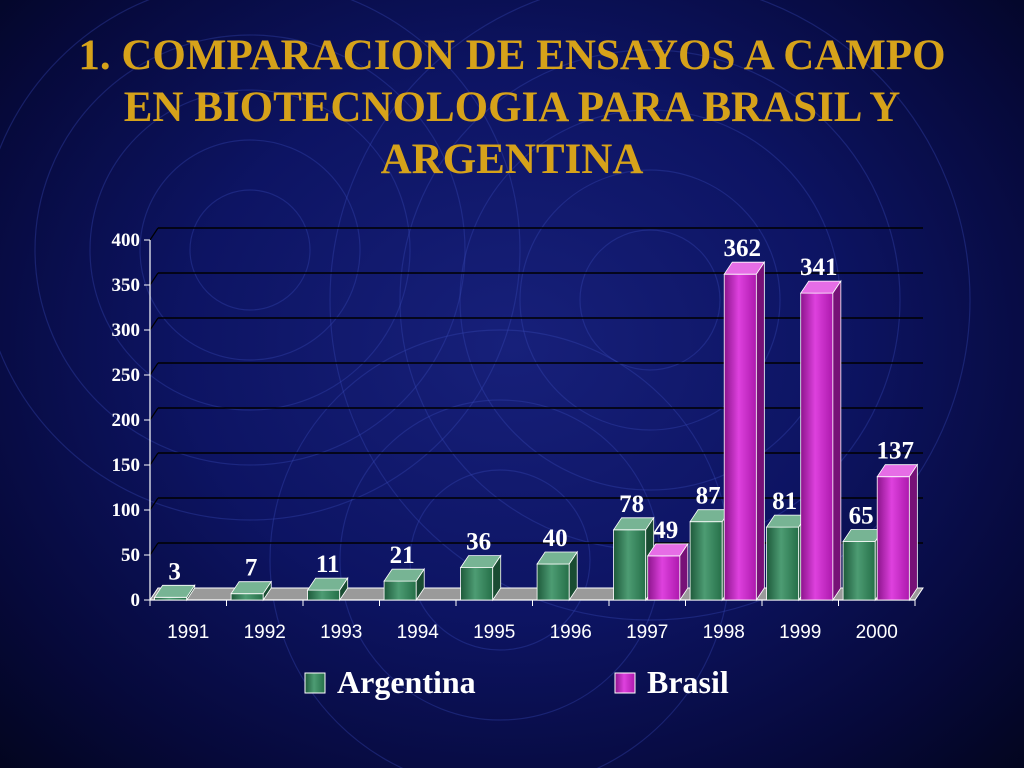 Image resolution: width=1024 pixels, height=768 pixels. I want to click on data-label-argentina-2000: 65, so click(861, 516).